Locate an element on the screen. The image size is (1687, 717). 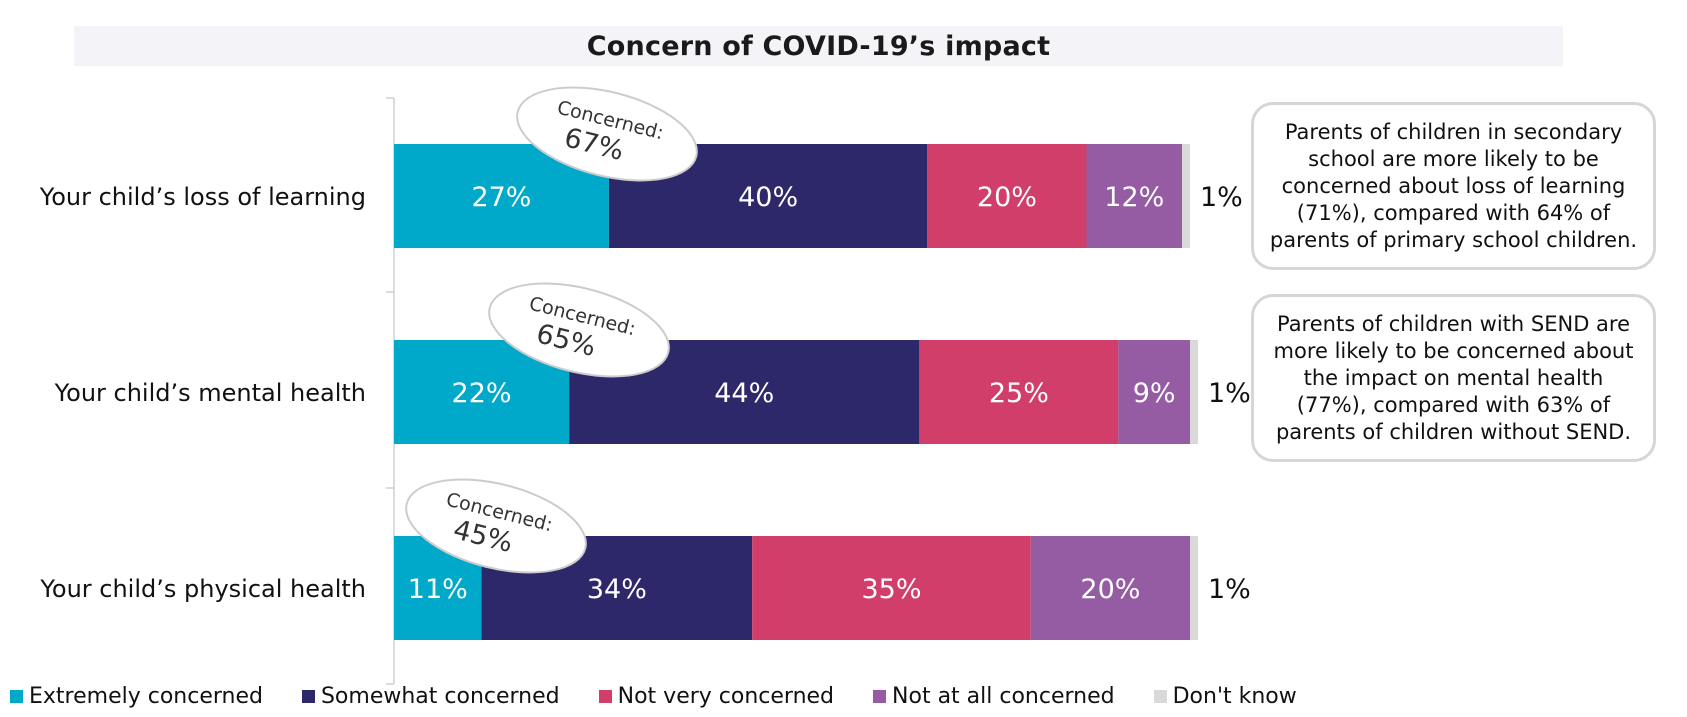
category-label: Your child’s physical health is located at coordinates (202, 589).